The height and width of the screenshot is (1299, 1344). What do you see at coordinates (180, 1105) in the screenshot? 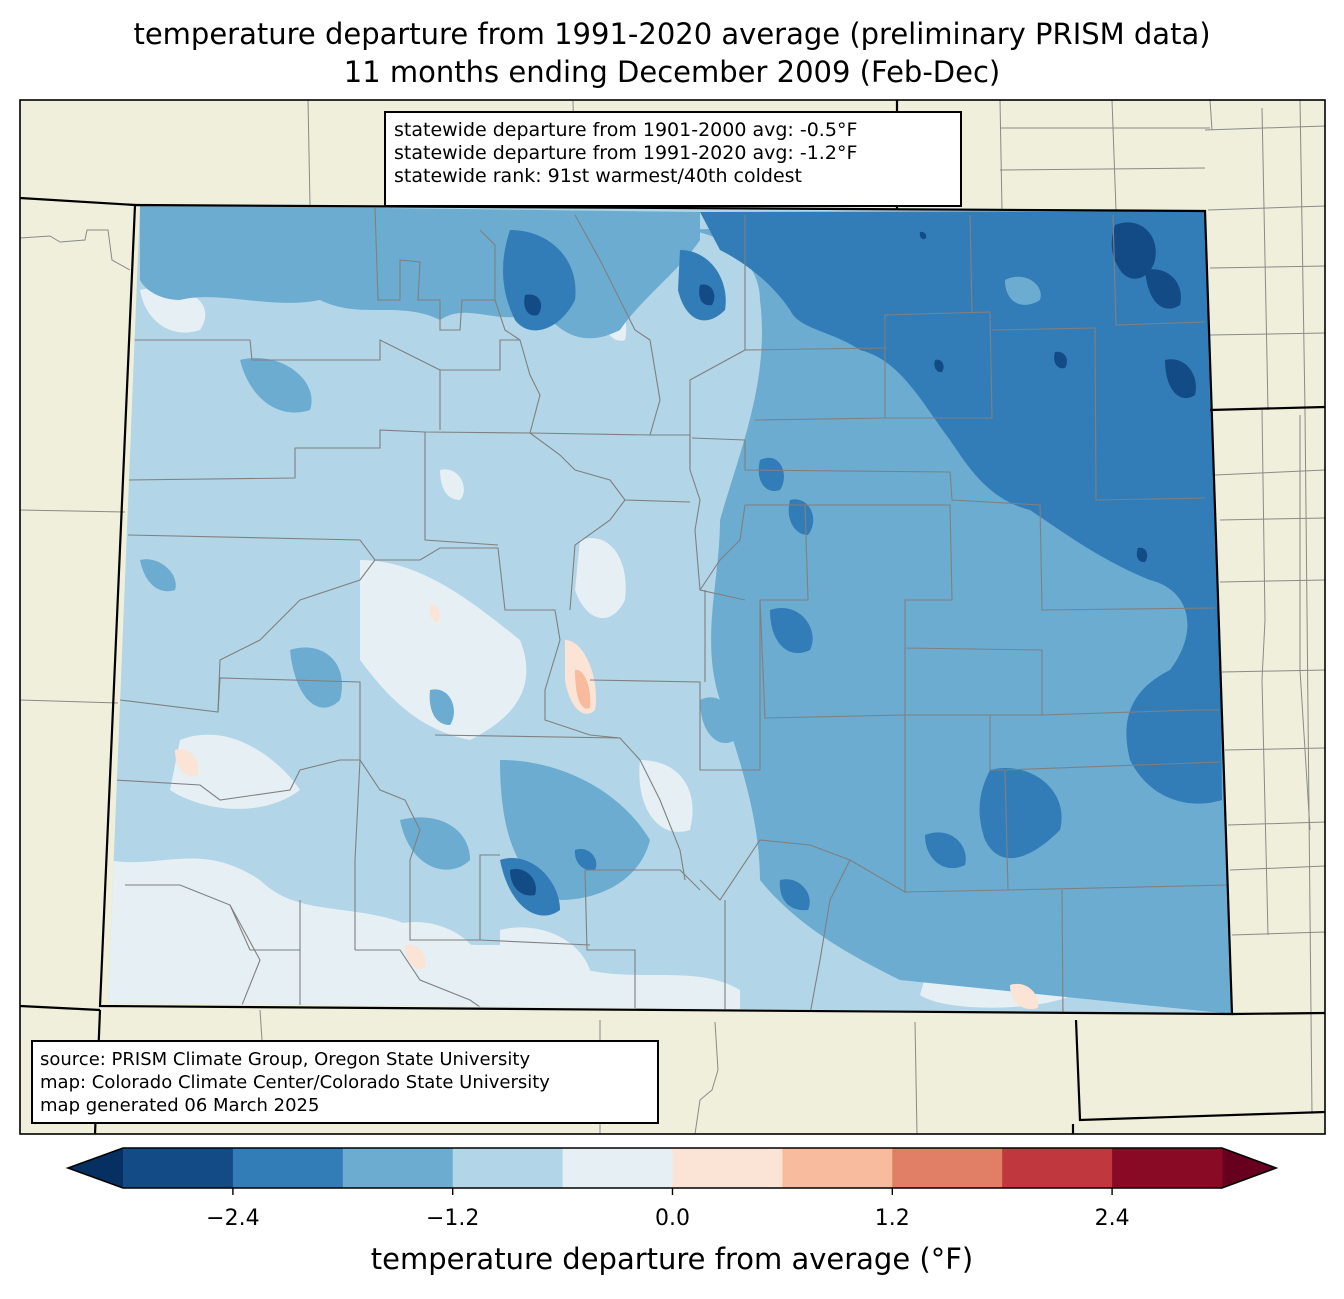
I see `generated-date-line: map generated 06 March 2025` at bounding box center [180, 1105].